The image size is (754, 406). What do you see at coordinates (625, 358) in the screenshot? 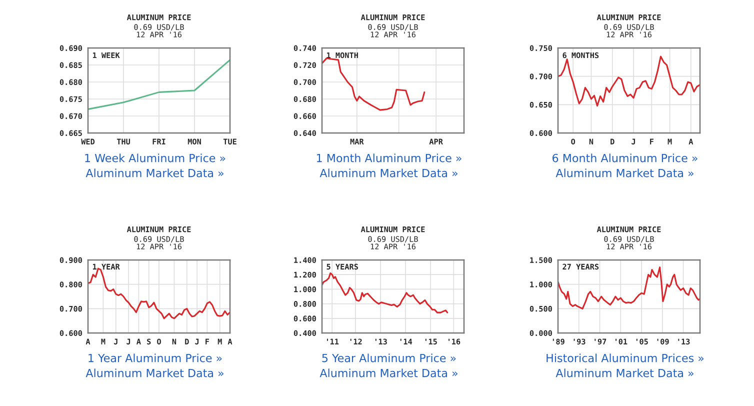
I see `text: Historical Aluminum Prices »` at bounding box center [625, 358].